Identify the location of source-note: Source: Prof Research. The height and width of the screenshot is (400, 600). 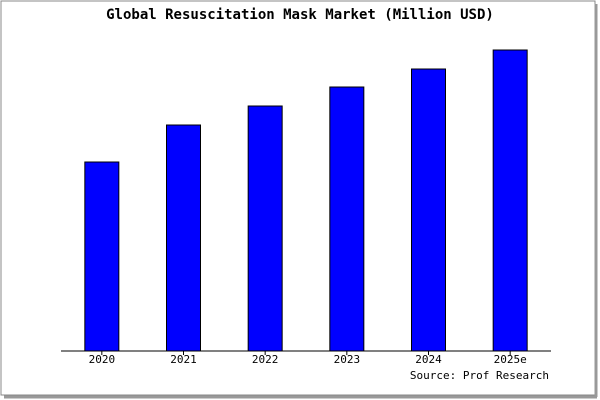
(479, 375).